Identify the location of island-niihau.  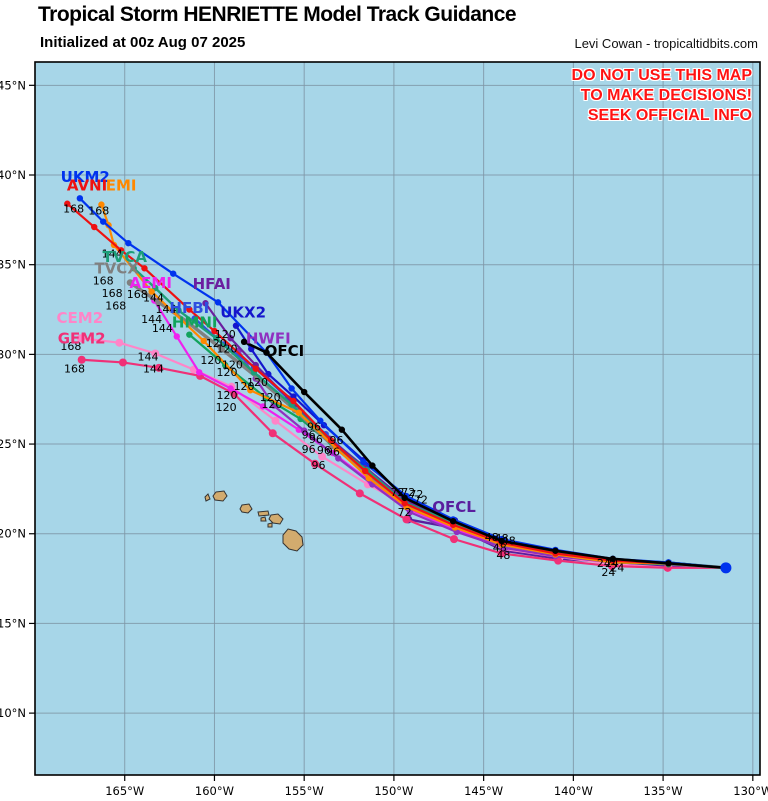
(207, 497).